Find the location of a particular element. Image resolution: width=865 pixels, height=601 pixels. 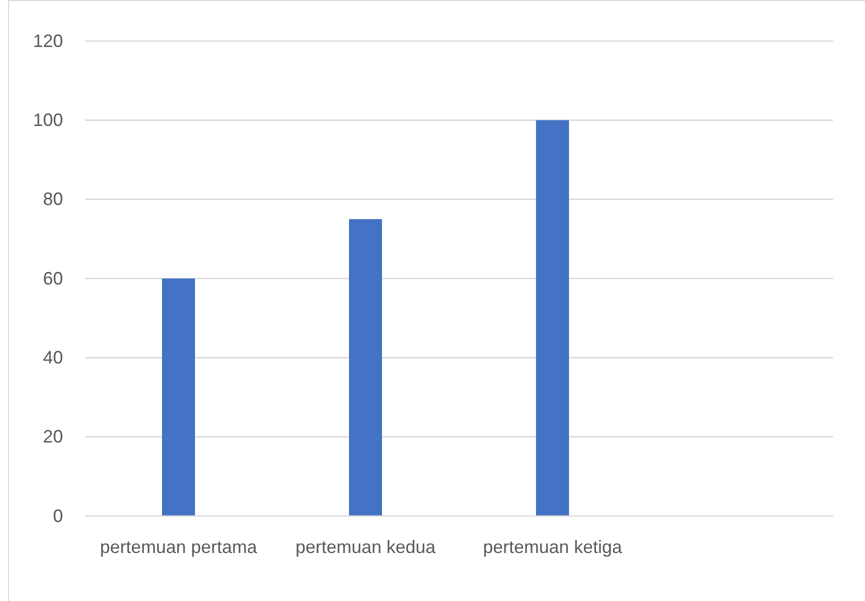

y-tick-label: 120 is located at coordinates (47, 40).